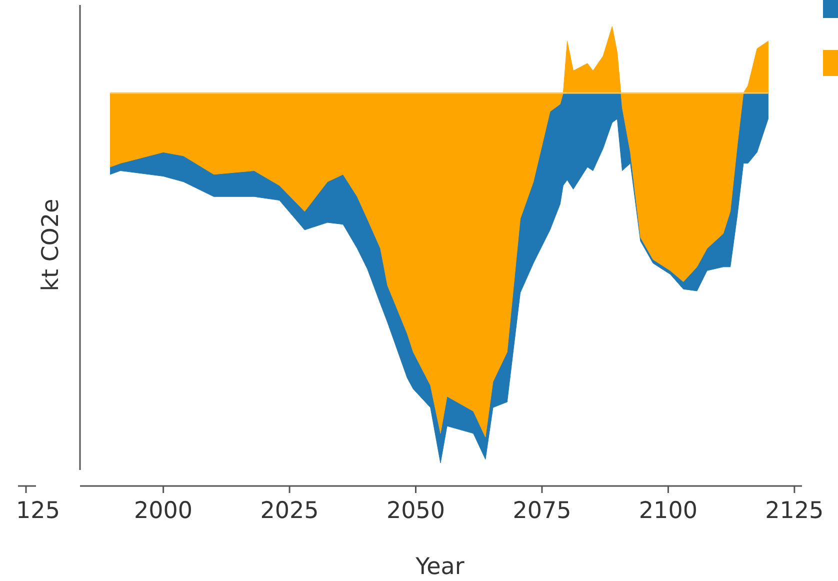 This screenshot has width=838, height=581. Describe the element at coordinates (794, 511) in the screenshot. I see `x-tick-label: 2125` at that location.